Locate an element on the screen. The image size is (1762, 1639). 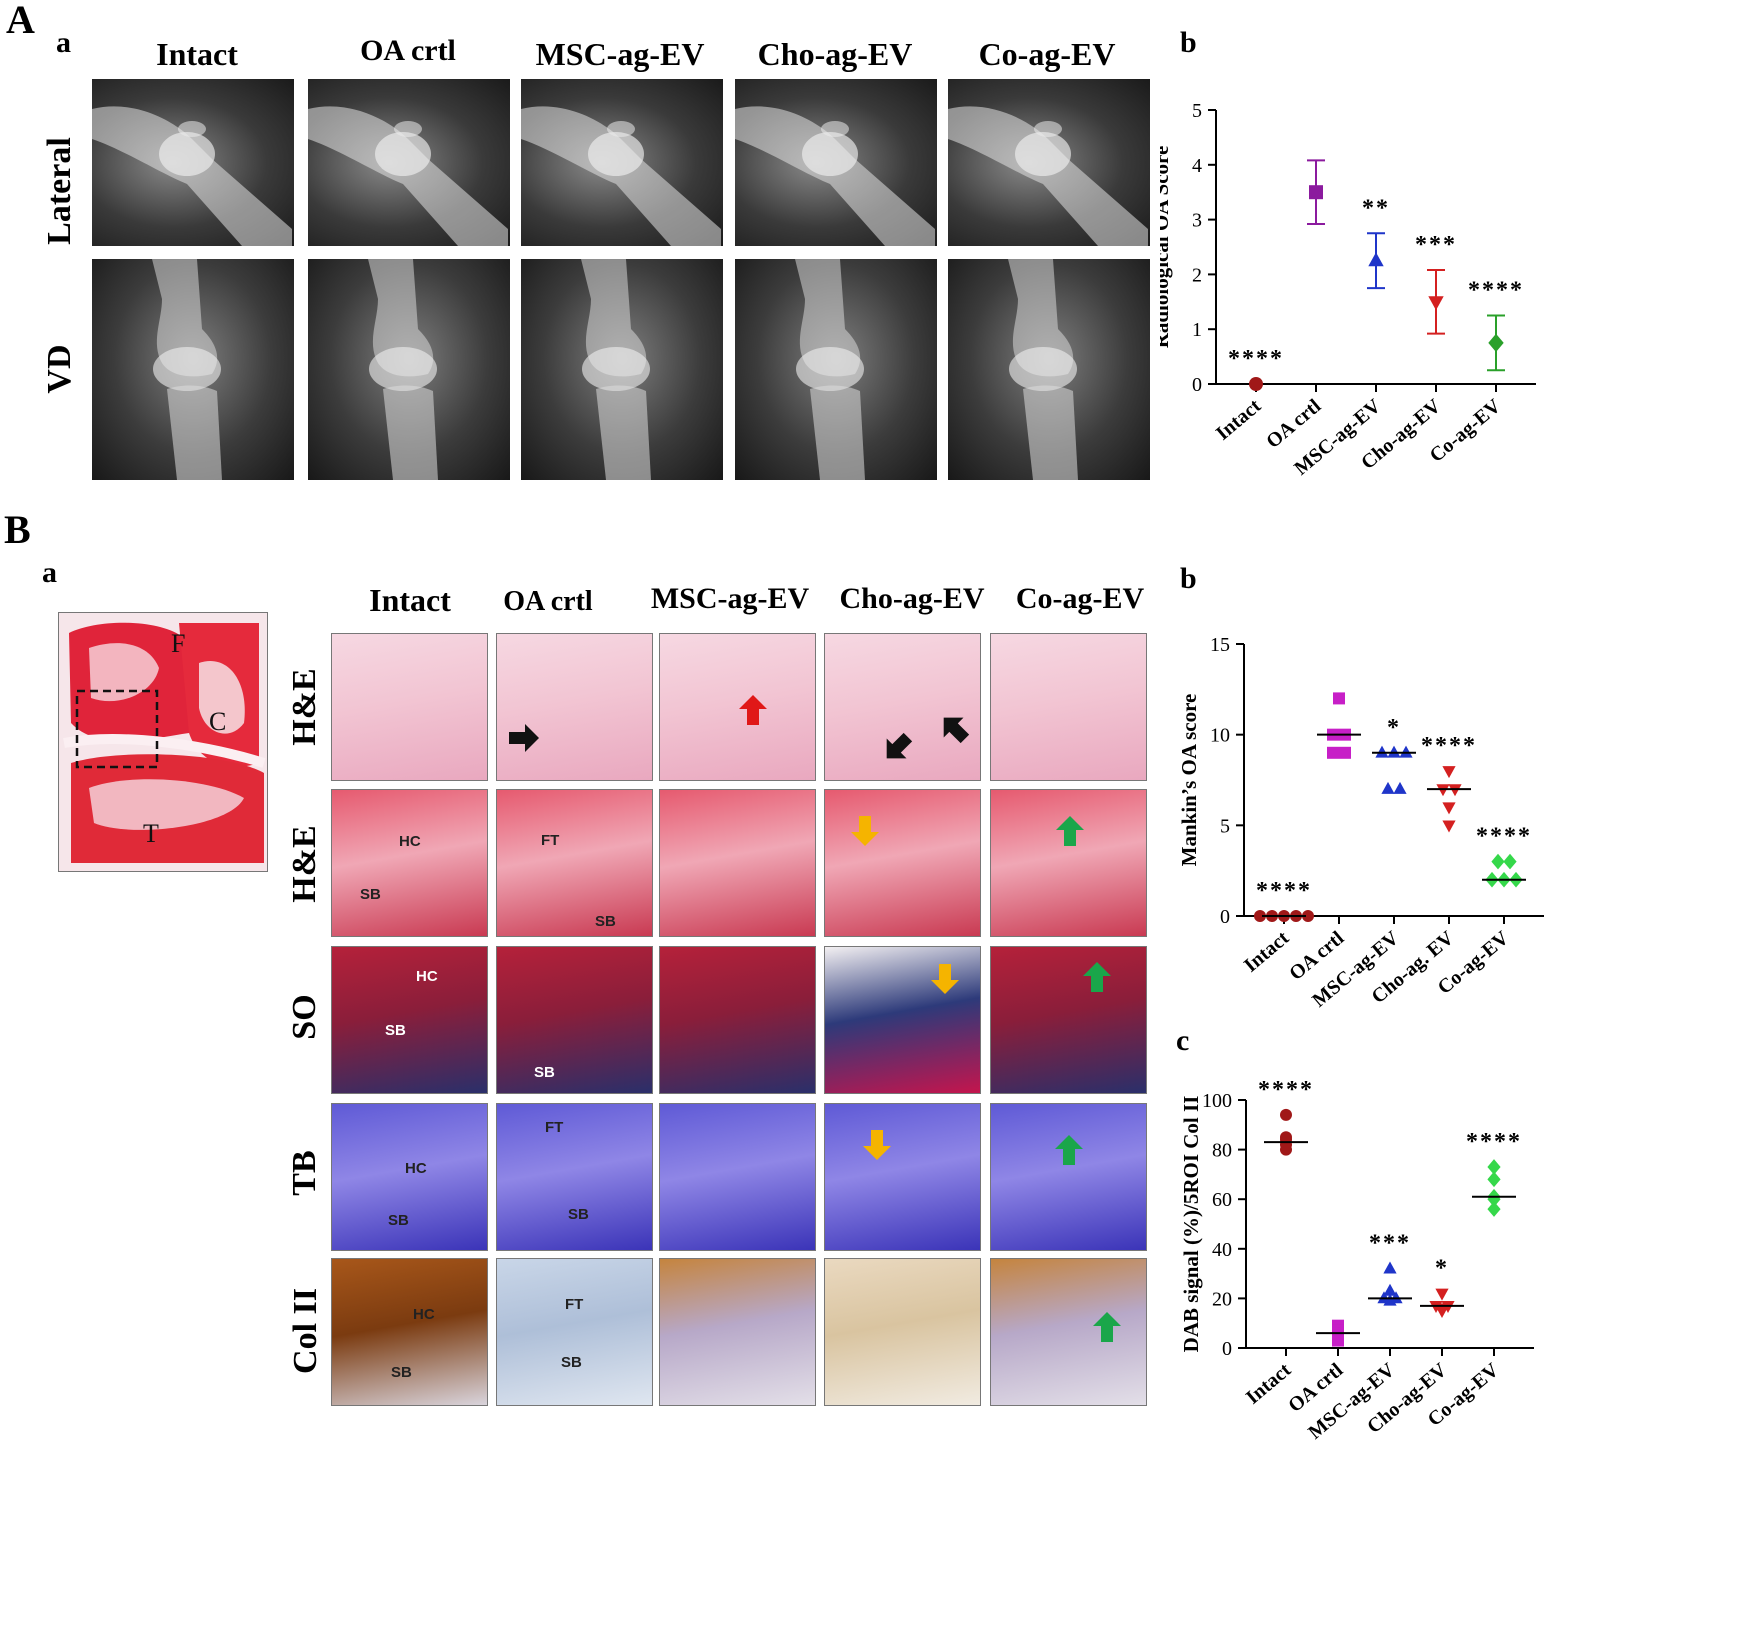
y-tick-label: 3 is located at coordinates (1197, 221).